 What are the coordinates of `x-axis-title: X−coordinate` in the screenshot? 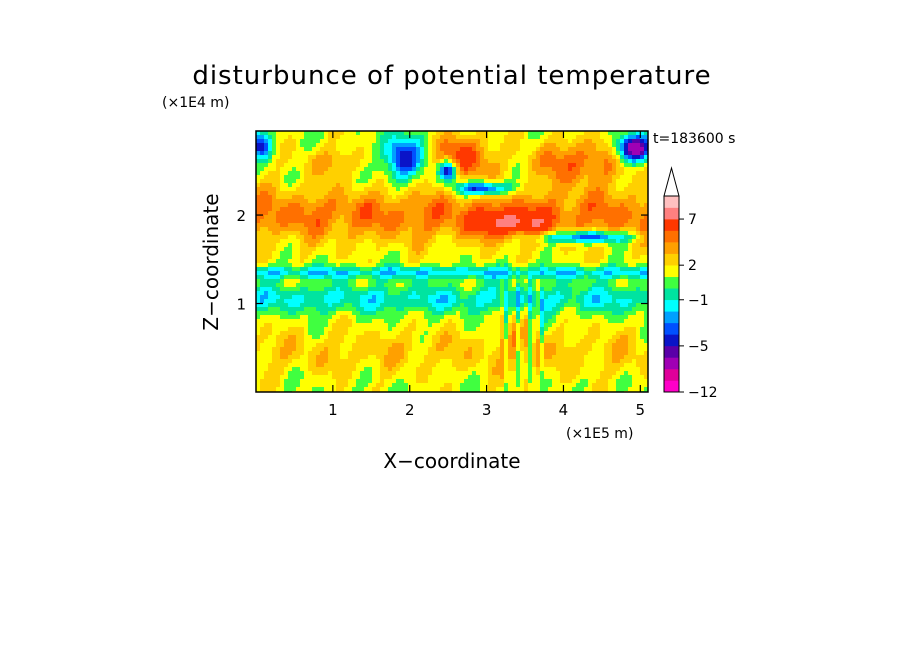 It's located at (451, 461).